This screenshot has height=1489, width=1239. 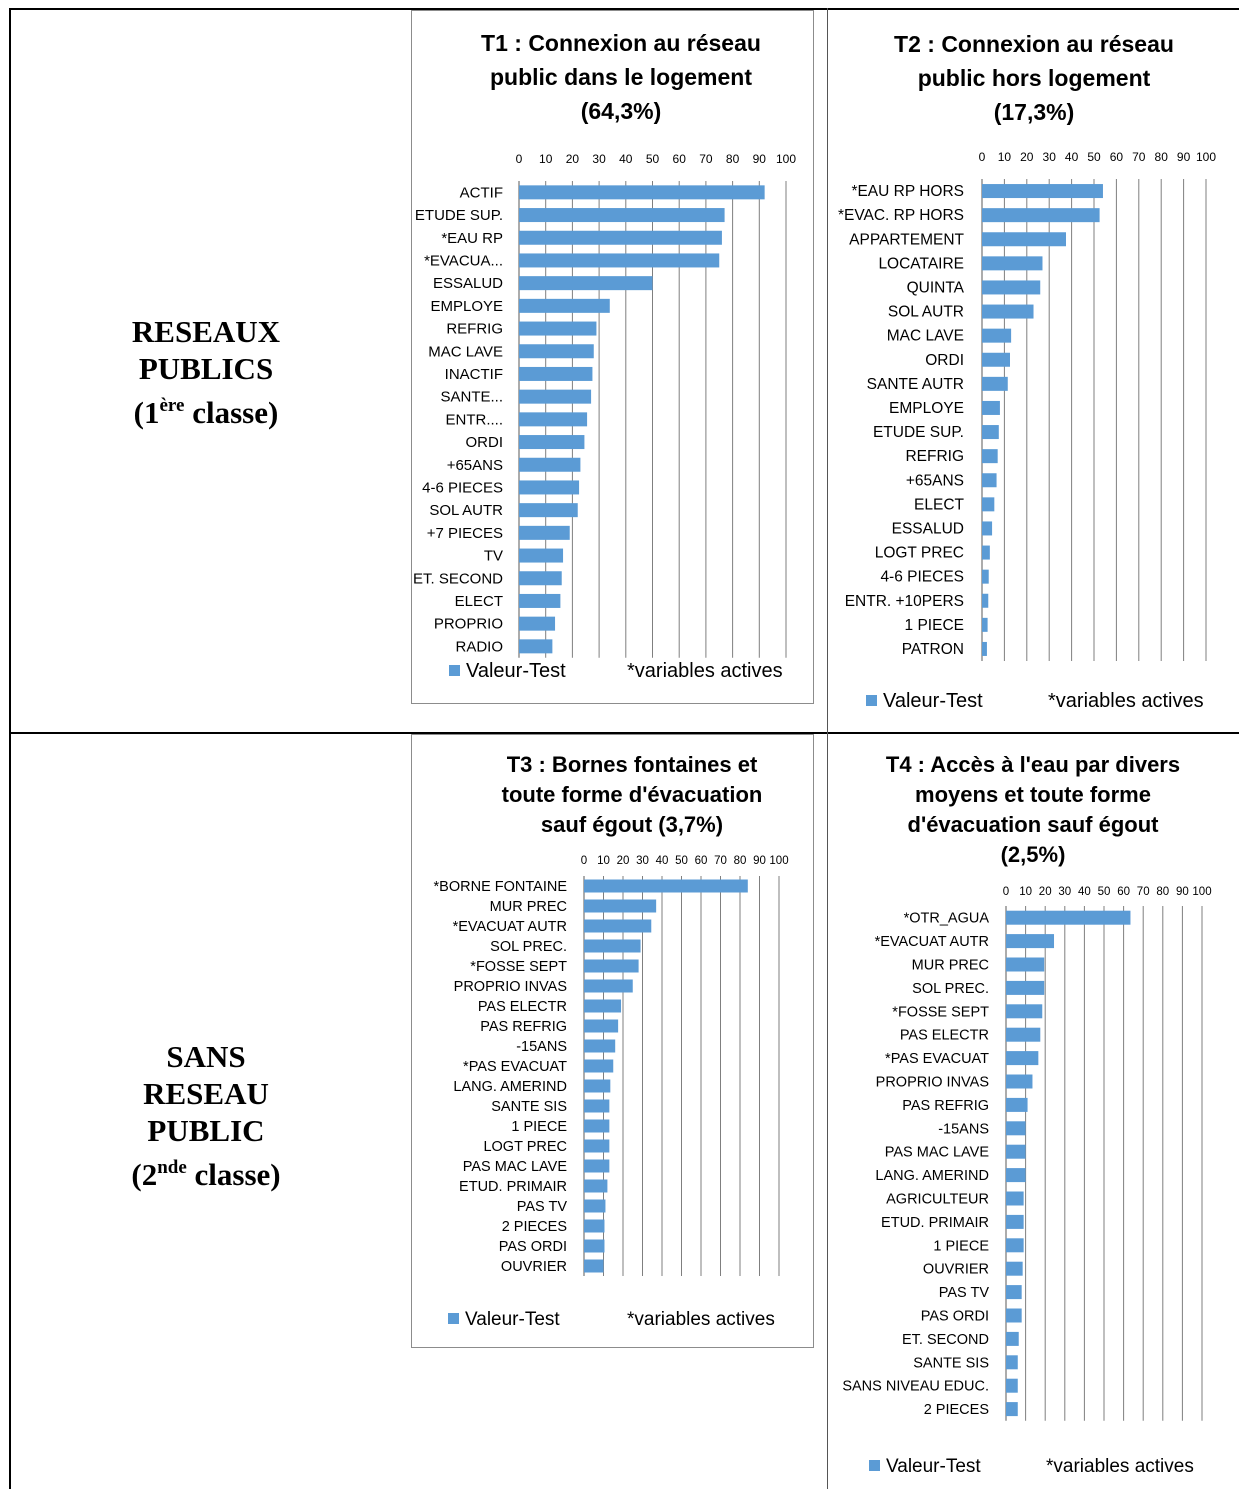 What do you see at coordinates (935, 480) in the screenshot?
I see `category-label: +65ANS` at bounding box center [935, 480].